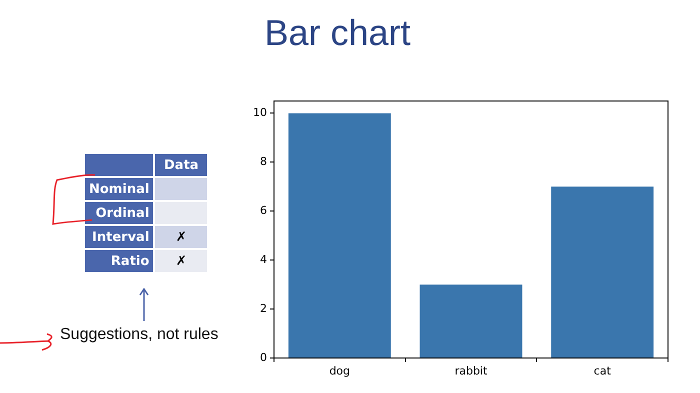 The width and height of the screenshot is (700, 393). I want to click on category-label: Ordinal, so click(123, 213).